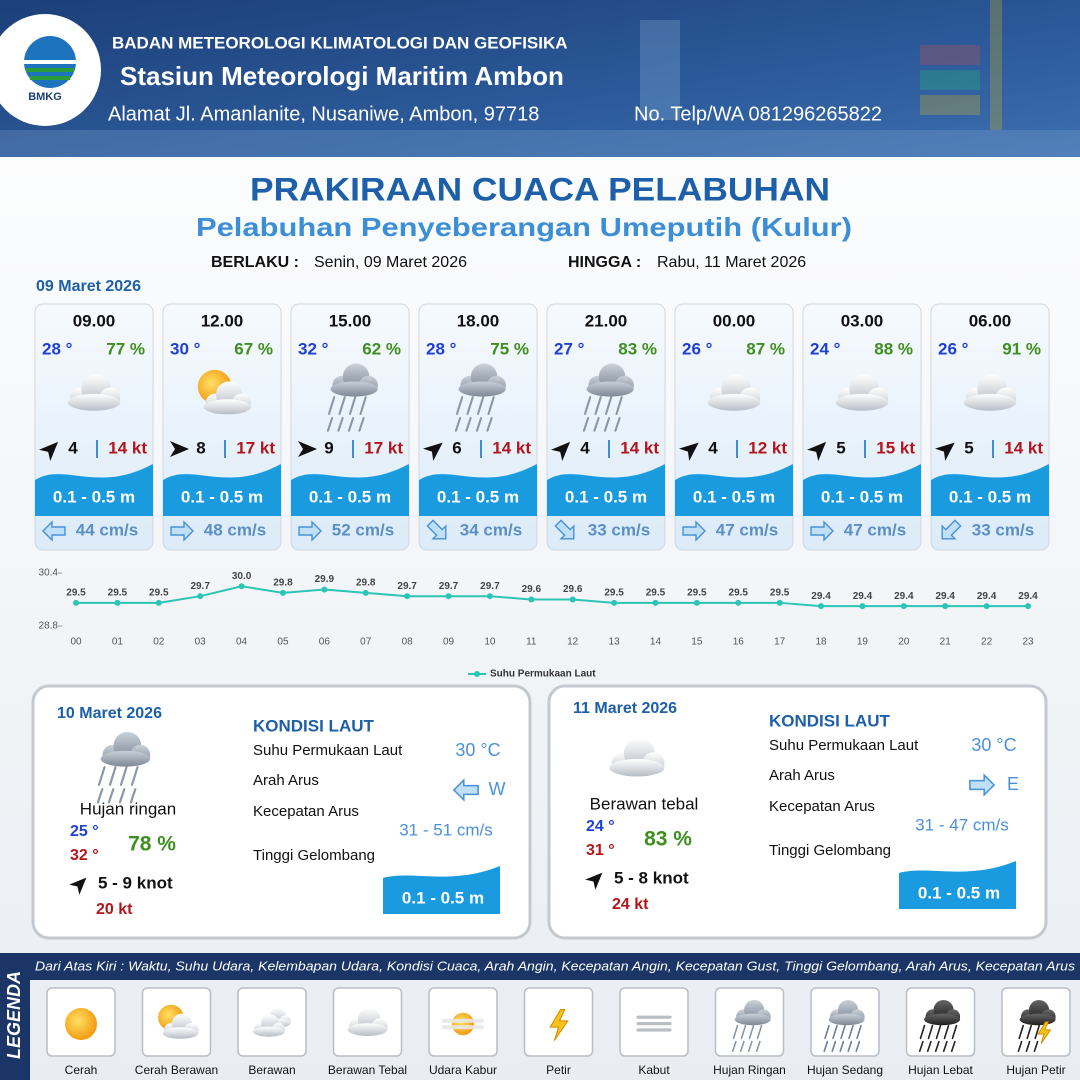 This screenshot has width=1080, height=1080. I want to click on gust: 12 kt, so click(767, 447).